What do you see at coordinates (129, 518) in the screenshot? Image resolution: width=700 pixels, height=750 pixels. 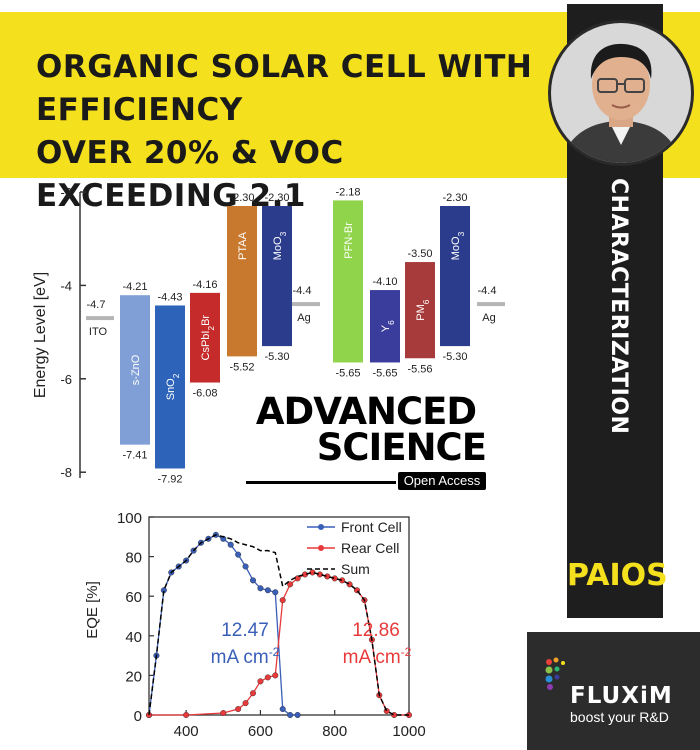 I see `eqe-y-tick-label: 100` at bounding box center [129, 518].